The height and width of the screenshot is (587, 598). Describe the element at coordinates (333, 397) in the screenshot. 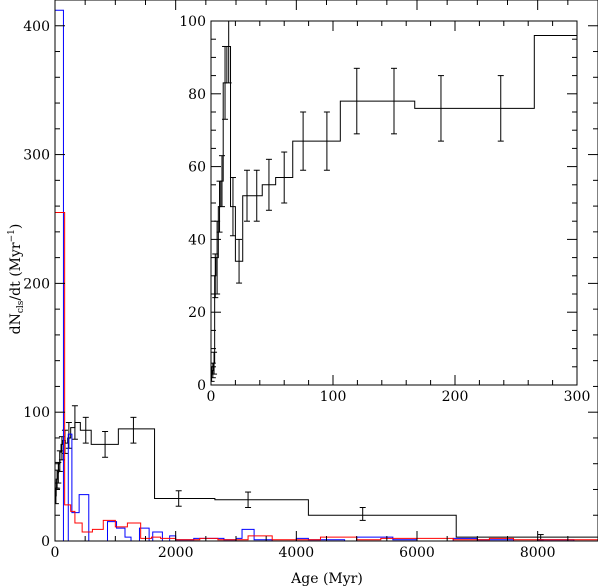

I see `inset-x-tick-label: 100` at that location.